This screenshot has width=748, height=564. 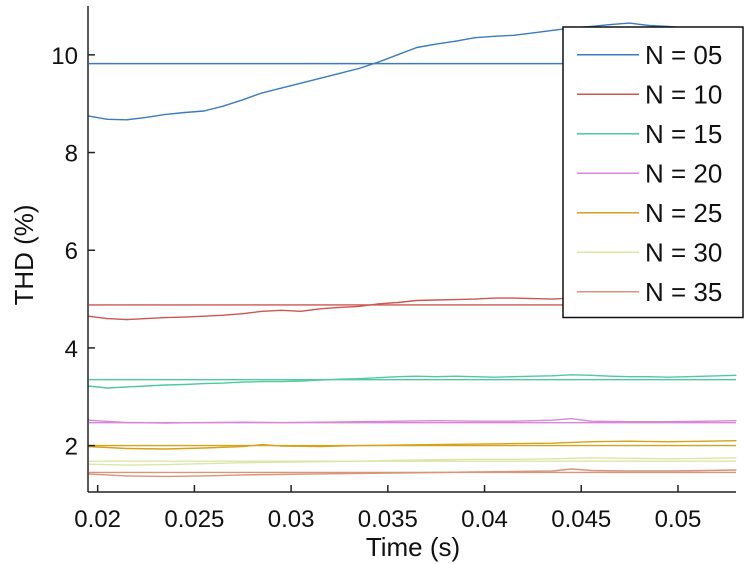 I want to click on x-ticks: 0.02 0.025 0.03 0.035 0.04 0.045 0.05, so click(x=387, y=509).